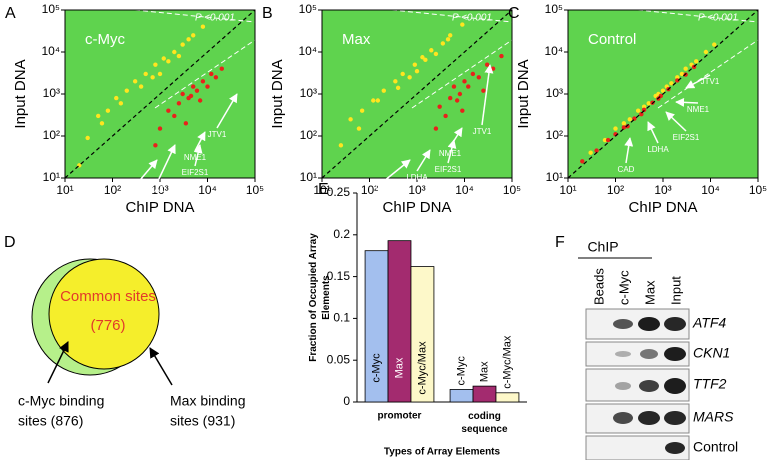 This screenshot has width=774, height=460. Describe the element at coordinates (442, 452) in the screenshot. I see `x-axis-label: Types of Array Elements` at that location.